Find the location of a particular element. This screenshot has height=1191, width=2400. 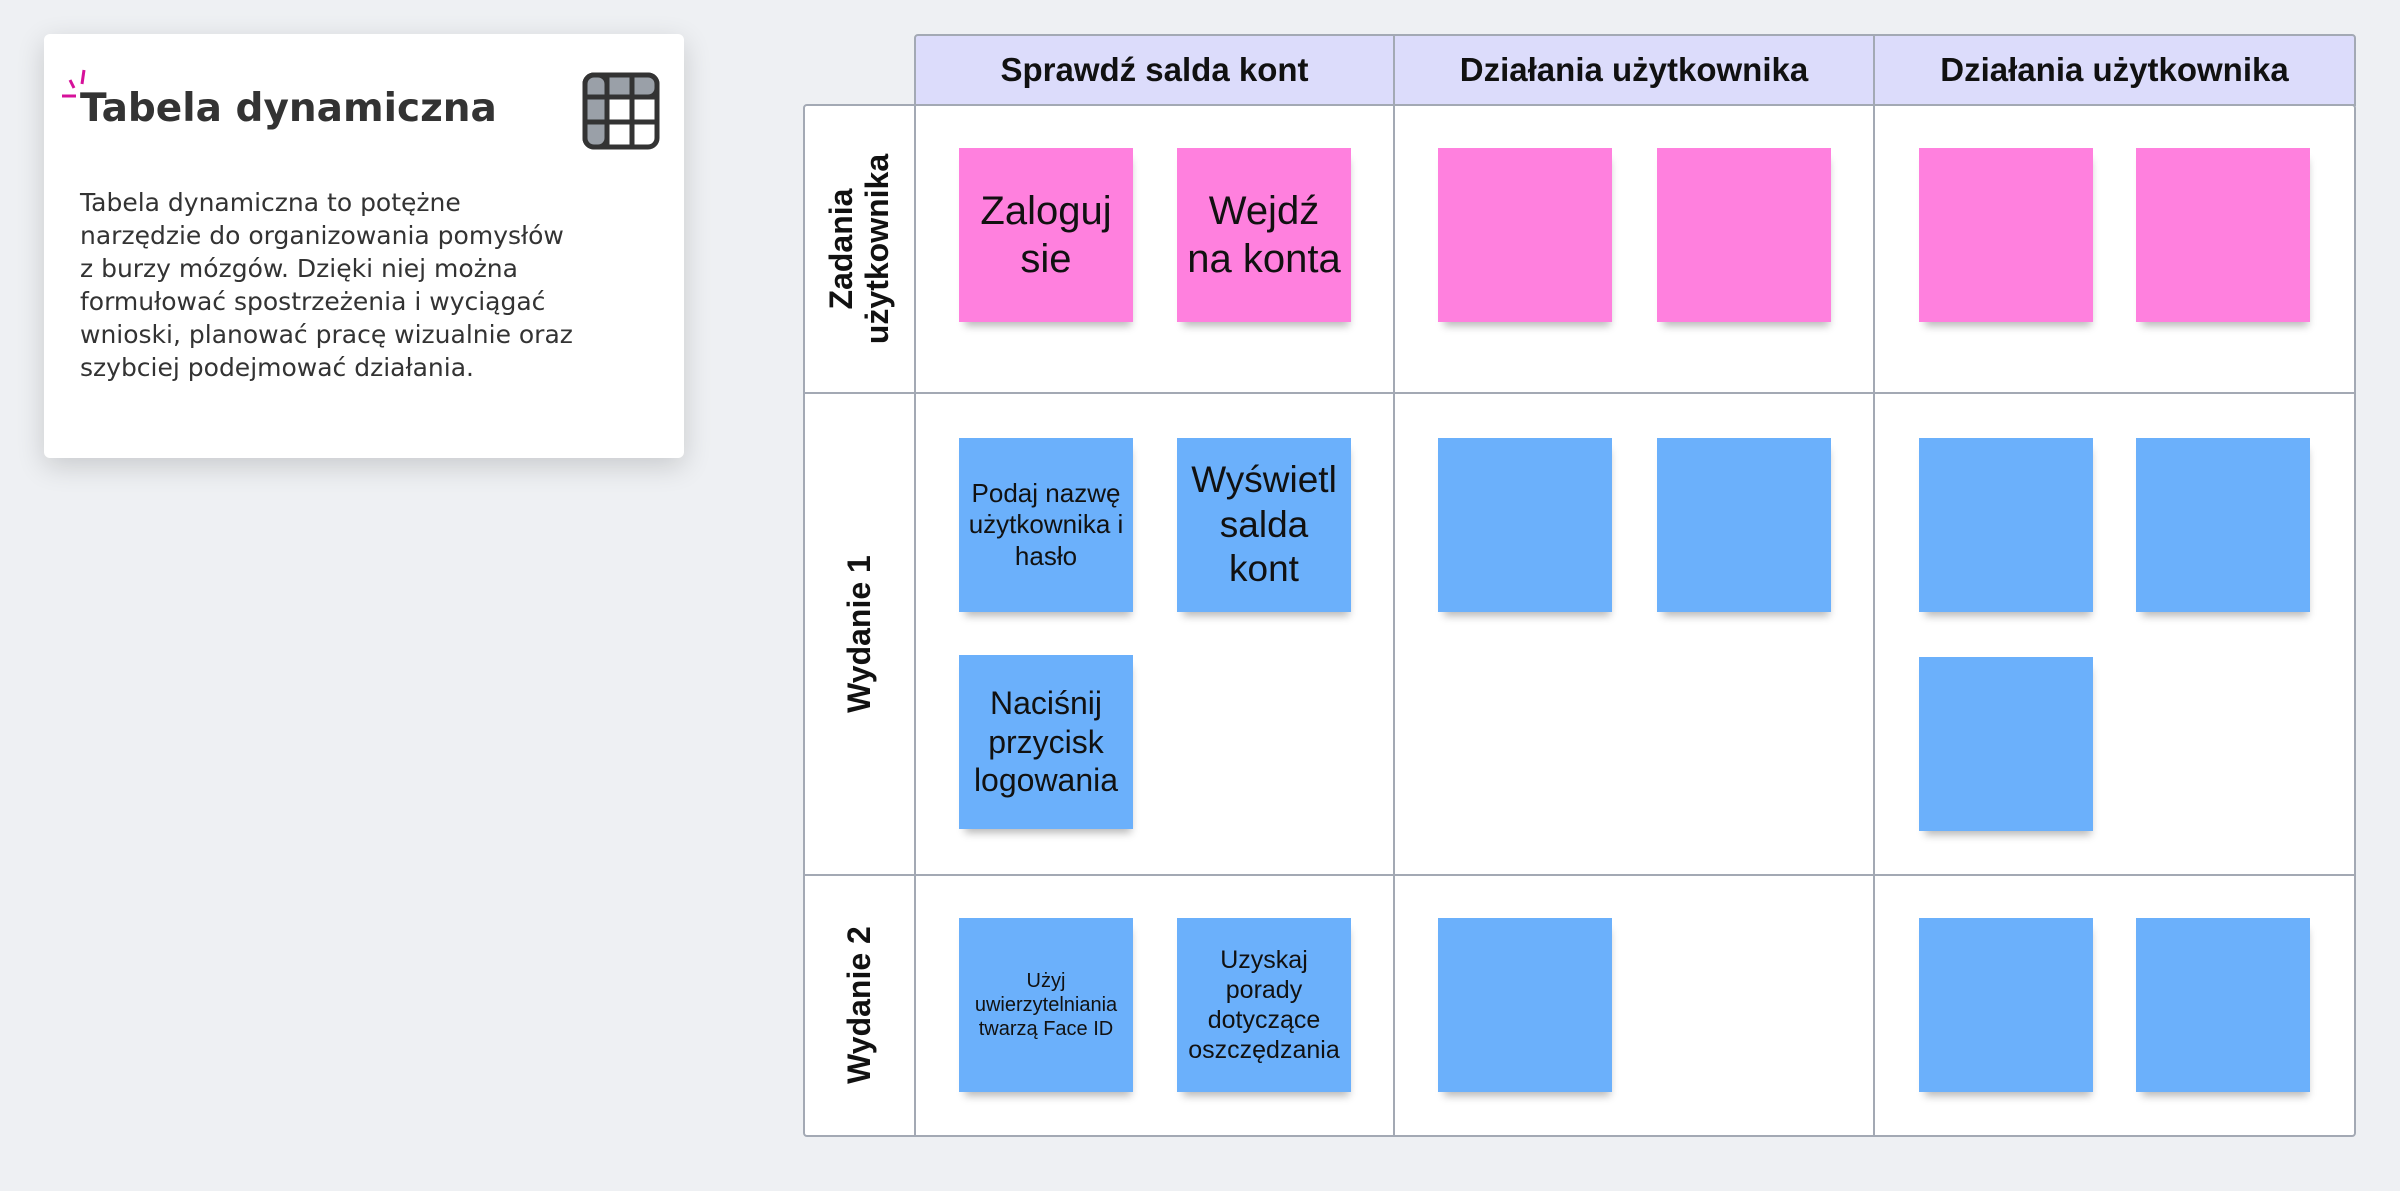

sticky-note: Podaj nazwę użytkownika i hasło is located at coordinates (1046, 525).